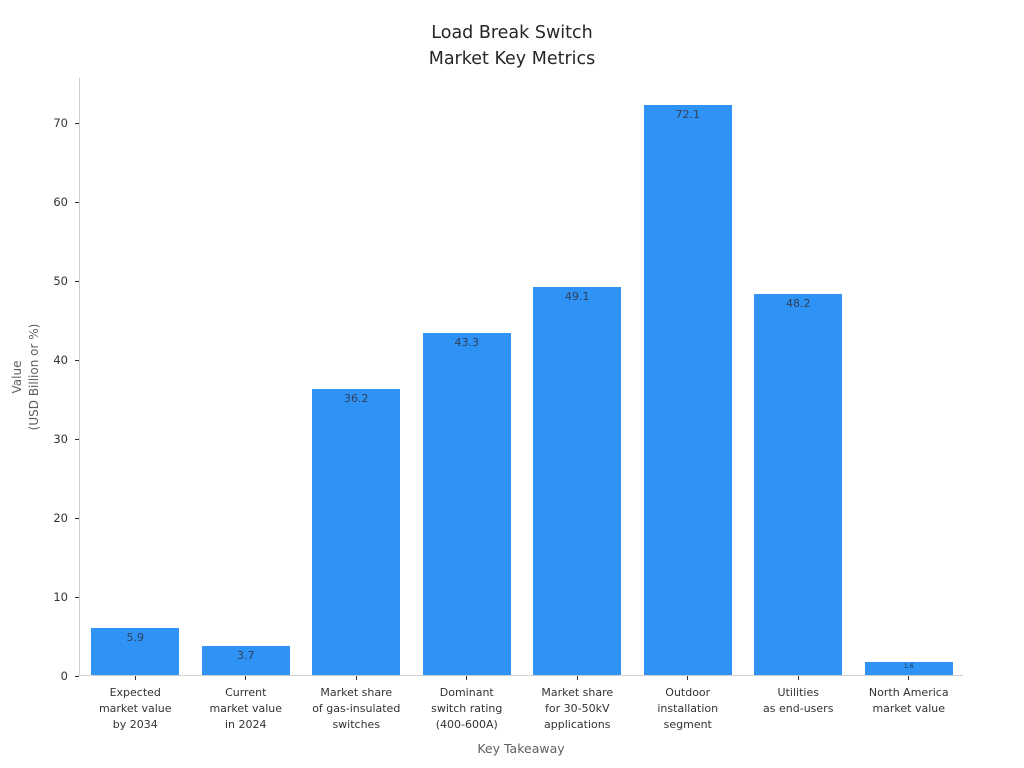 This screenshot has width=1024, height=768. Describe the element at coordinates (60, 360) in the screenshot. I see `y-tick-label: 40` at that location.